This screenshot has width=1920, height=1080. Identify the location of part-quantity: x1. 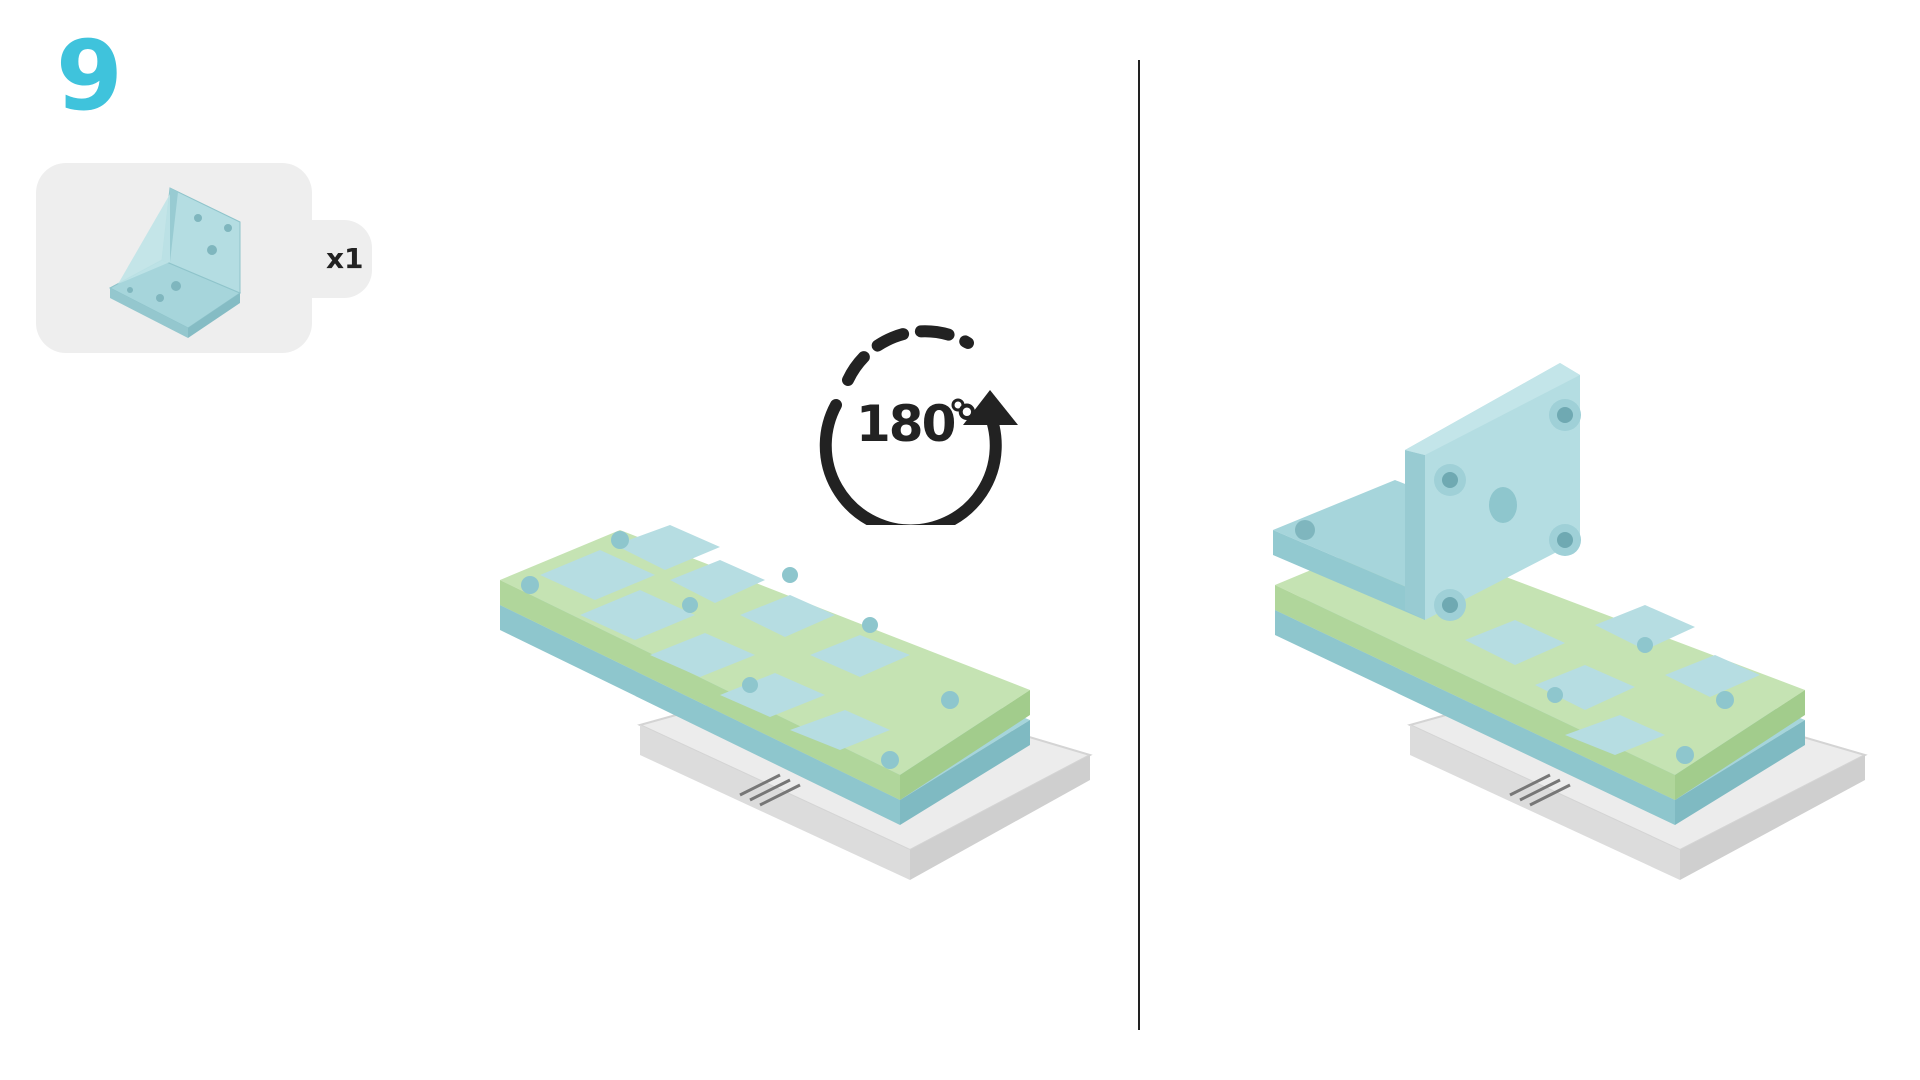
(345, 258).